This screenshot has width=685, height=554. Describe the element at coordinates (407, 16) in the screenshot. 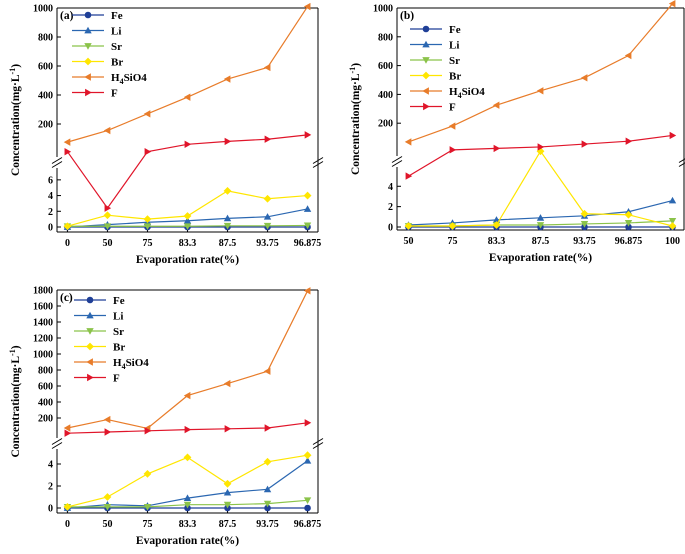

I see `panel-label: (b)` at that location.